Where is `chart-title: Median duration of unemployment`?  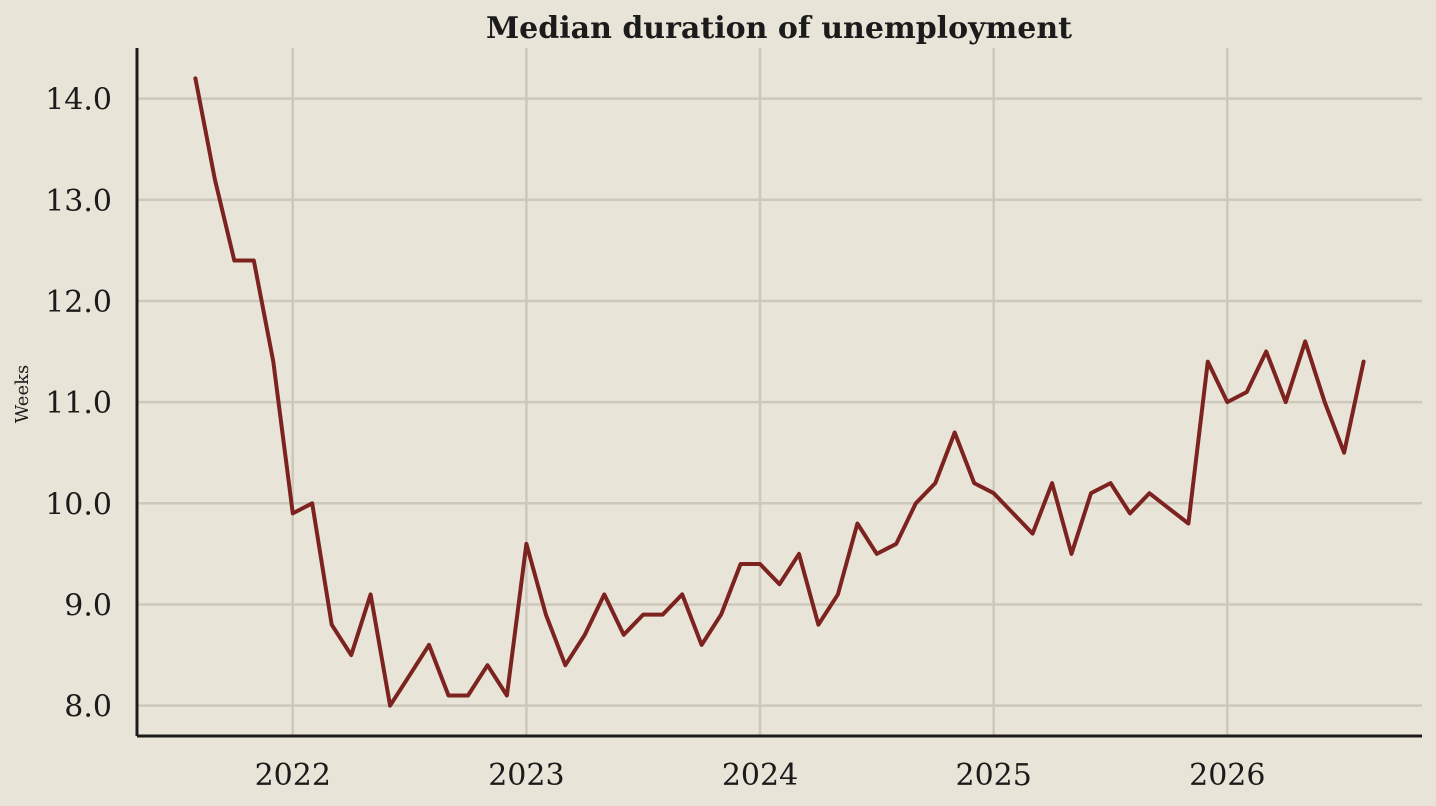
chart-title: Median duration of unemployment is located at coordinates (779, 28).